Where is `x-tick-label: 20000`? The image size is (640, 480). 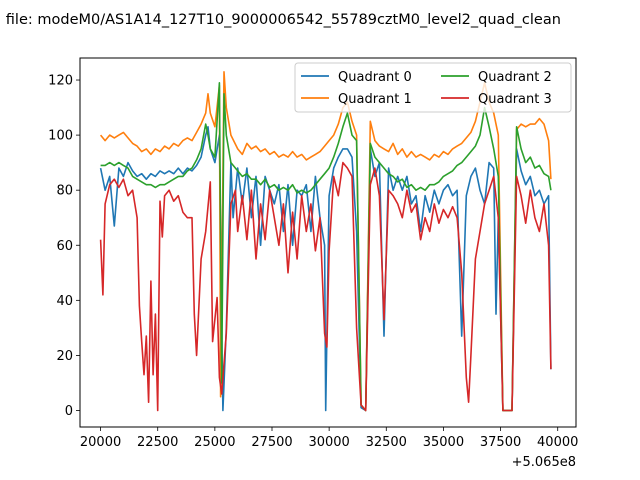 x-tick-label: 20000 is located at coordinates (100, 442).